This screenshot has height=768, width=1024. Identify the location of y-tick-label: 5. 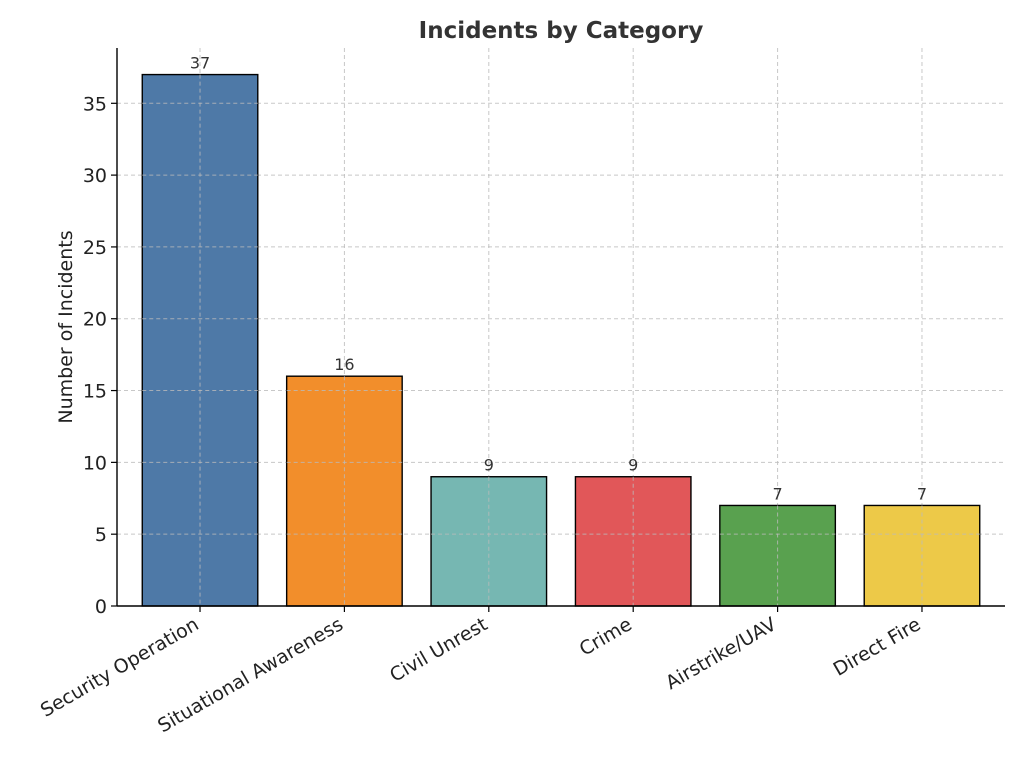
(101, 535).